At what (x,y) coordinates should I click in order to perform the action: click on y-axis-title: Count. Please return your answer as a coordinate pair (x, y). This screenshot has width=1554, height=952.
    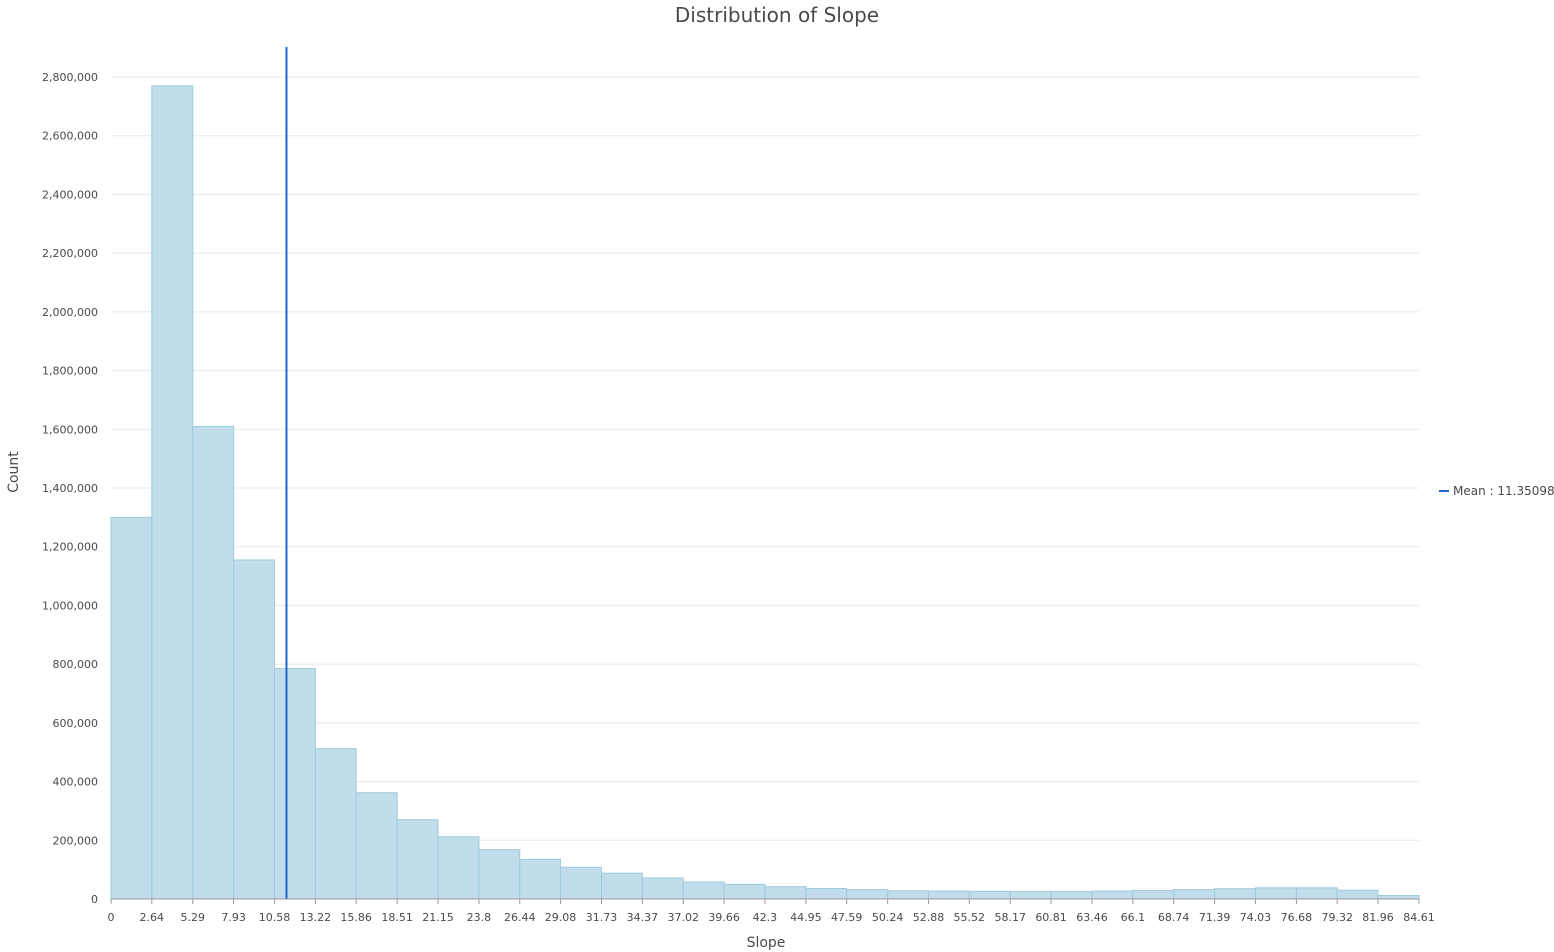
    Looking at the image, I should click on (14, 472).